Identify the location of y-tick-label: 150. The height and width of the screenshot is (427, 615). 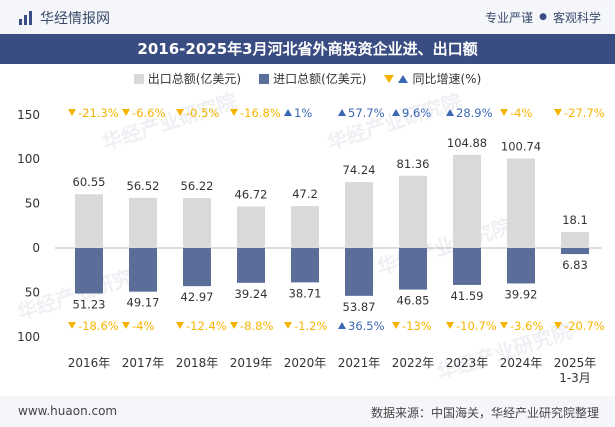
(28, 115).